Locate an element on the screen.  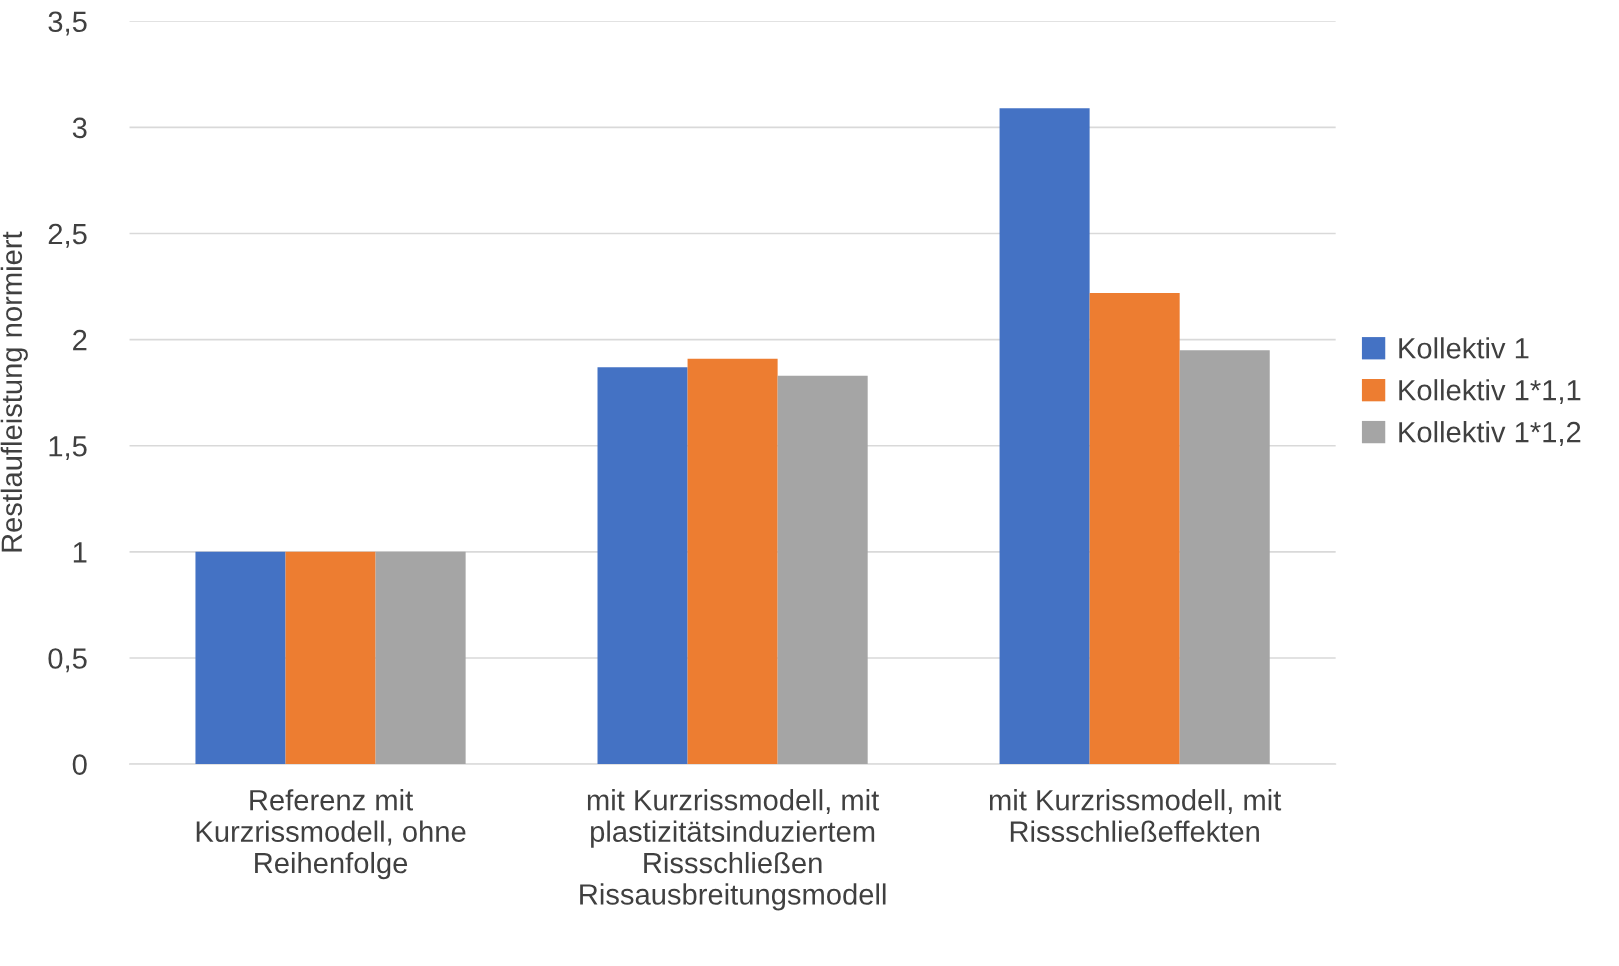
y-tick-label: 0,5 is located at coordinates (67, 660).